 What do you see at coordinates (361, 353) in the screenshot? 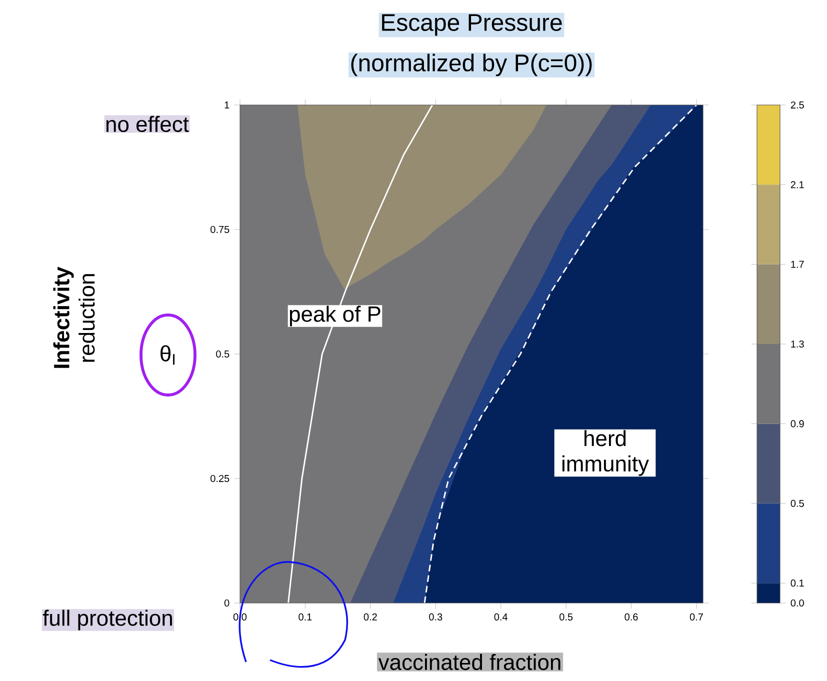
I see `line-series` at bounding box center [361, 353].